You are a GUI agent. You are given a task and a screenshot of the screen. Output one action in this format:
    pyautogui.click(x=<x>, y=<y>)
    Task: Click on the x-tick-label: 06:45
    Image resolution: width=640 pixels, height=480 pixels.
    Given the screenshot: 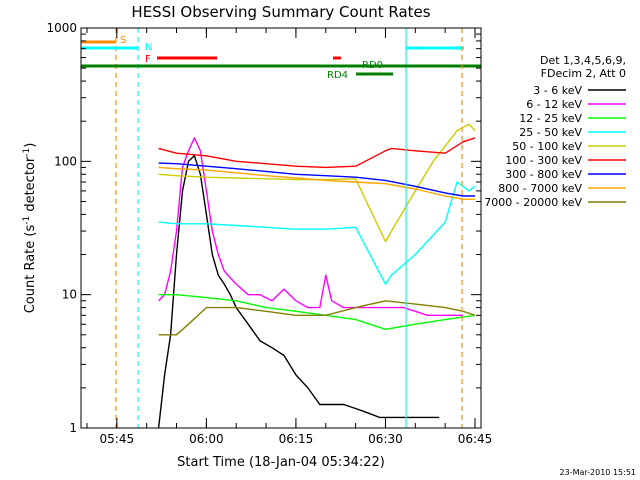 What is the action you would take?
    pyautogui.click(x=475, y=439)
    